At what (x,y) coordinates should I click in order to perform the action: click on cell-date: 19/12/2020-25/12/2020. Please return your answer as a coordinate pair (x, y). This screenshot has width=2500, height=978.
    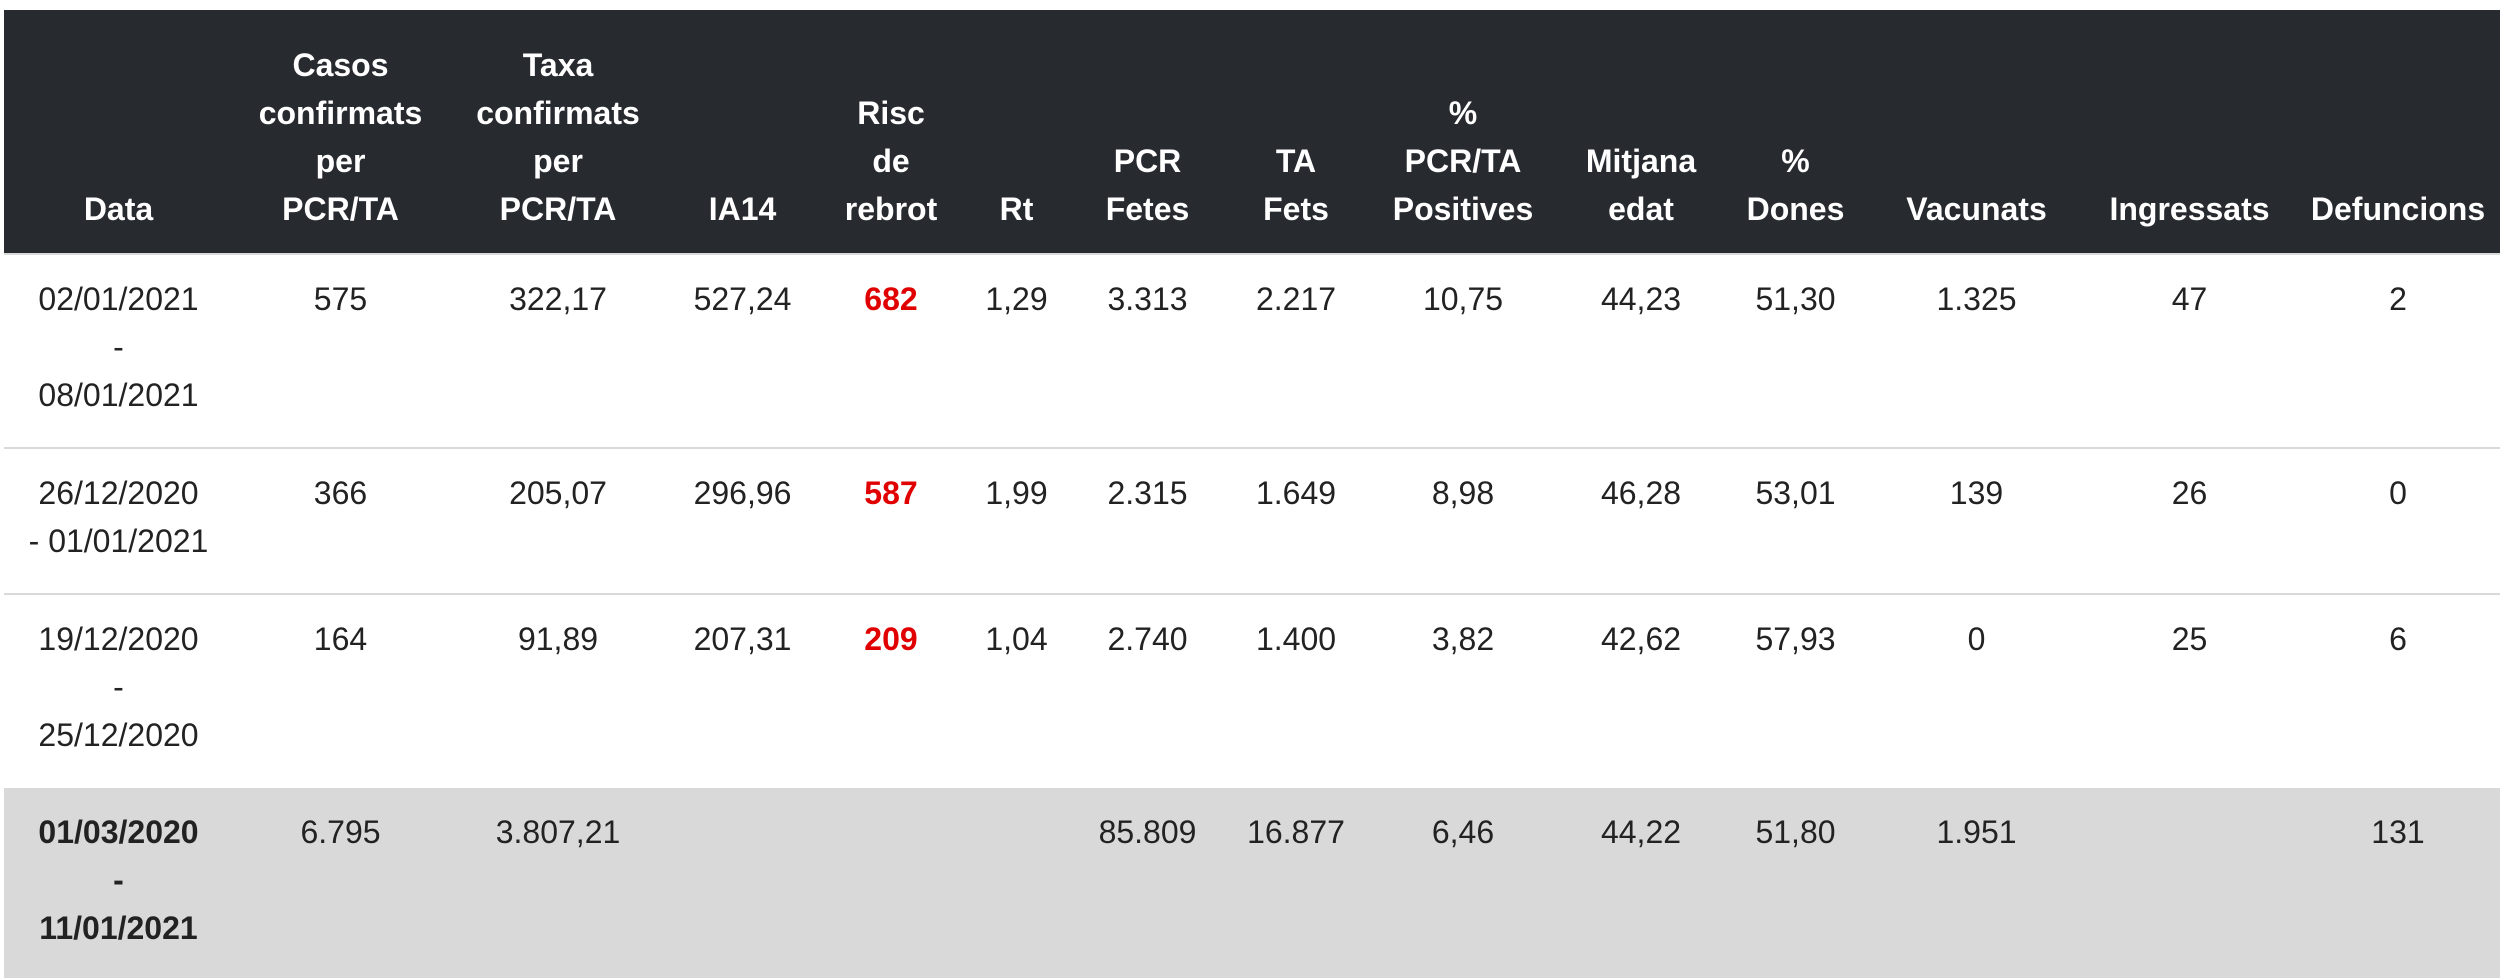
    Looking at the image, I should click on (118, 690).